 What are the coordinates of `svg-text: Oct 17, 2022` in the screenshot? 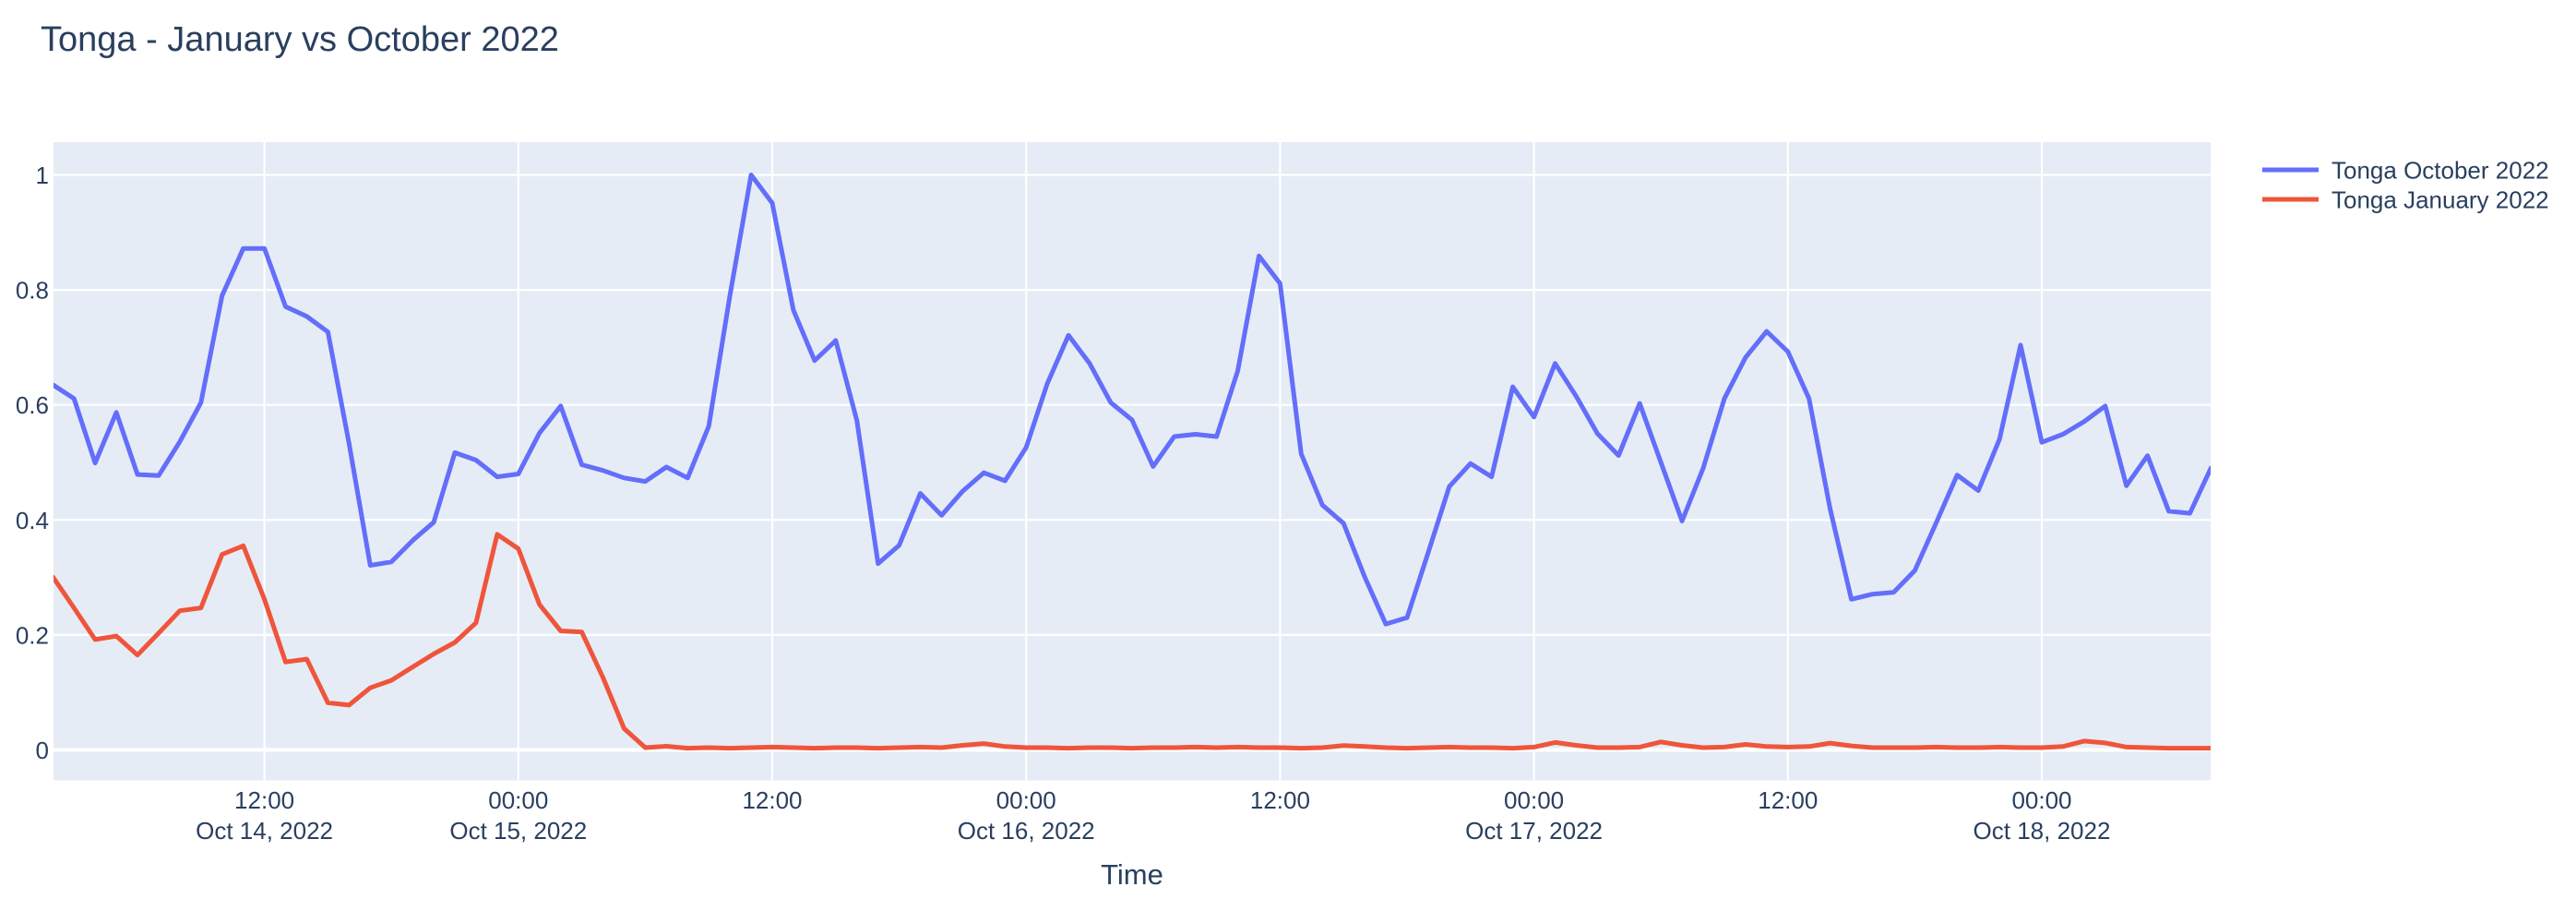 It's located at (1534, 831).